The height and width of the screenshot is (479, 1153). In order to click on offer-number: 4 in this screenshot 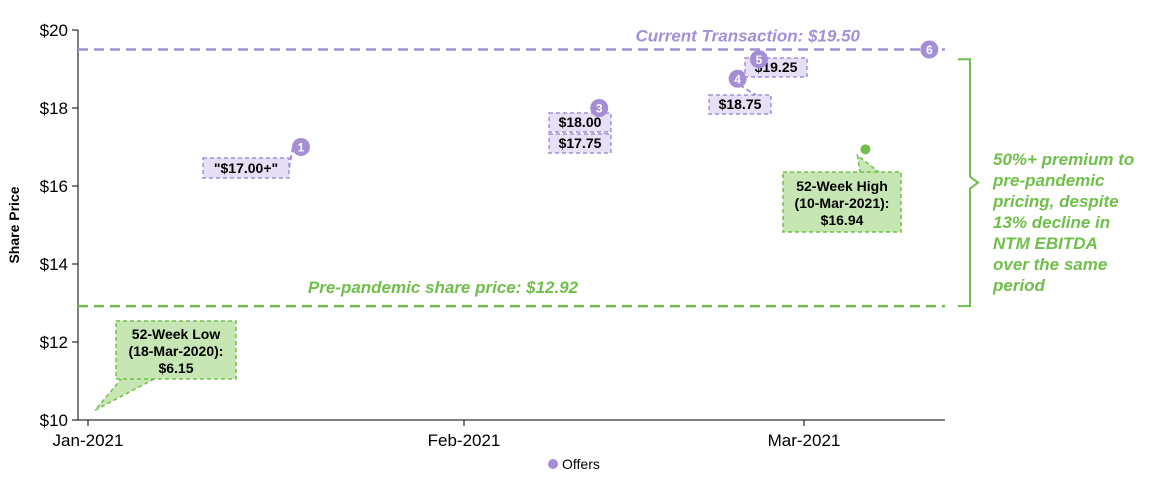, I will do `click(737, 79)`.